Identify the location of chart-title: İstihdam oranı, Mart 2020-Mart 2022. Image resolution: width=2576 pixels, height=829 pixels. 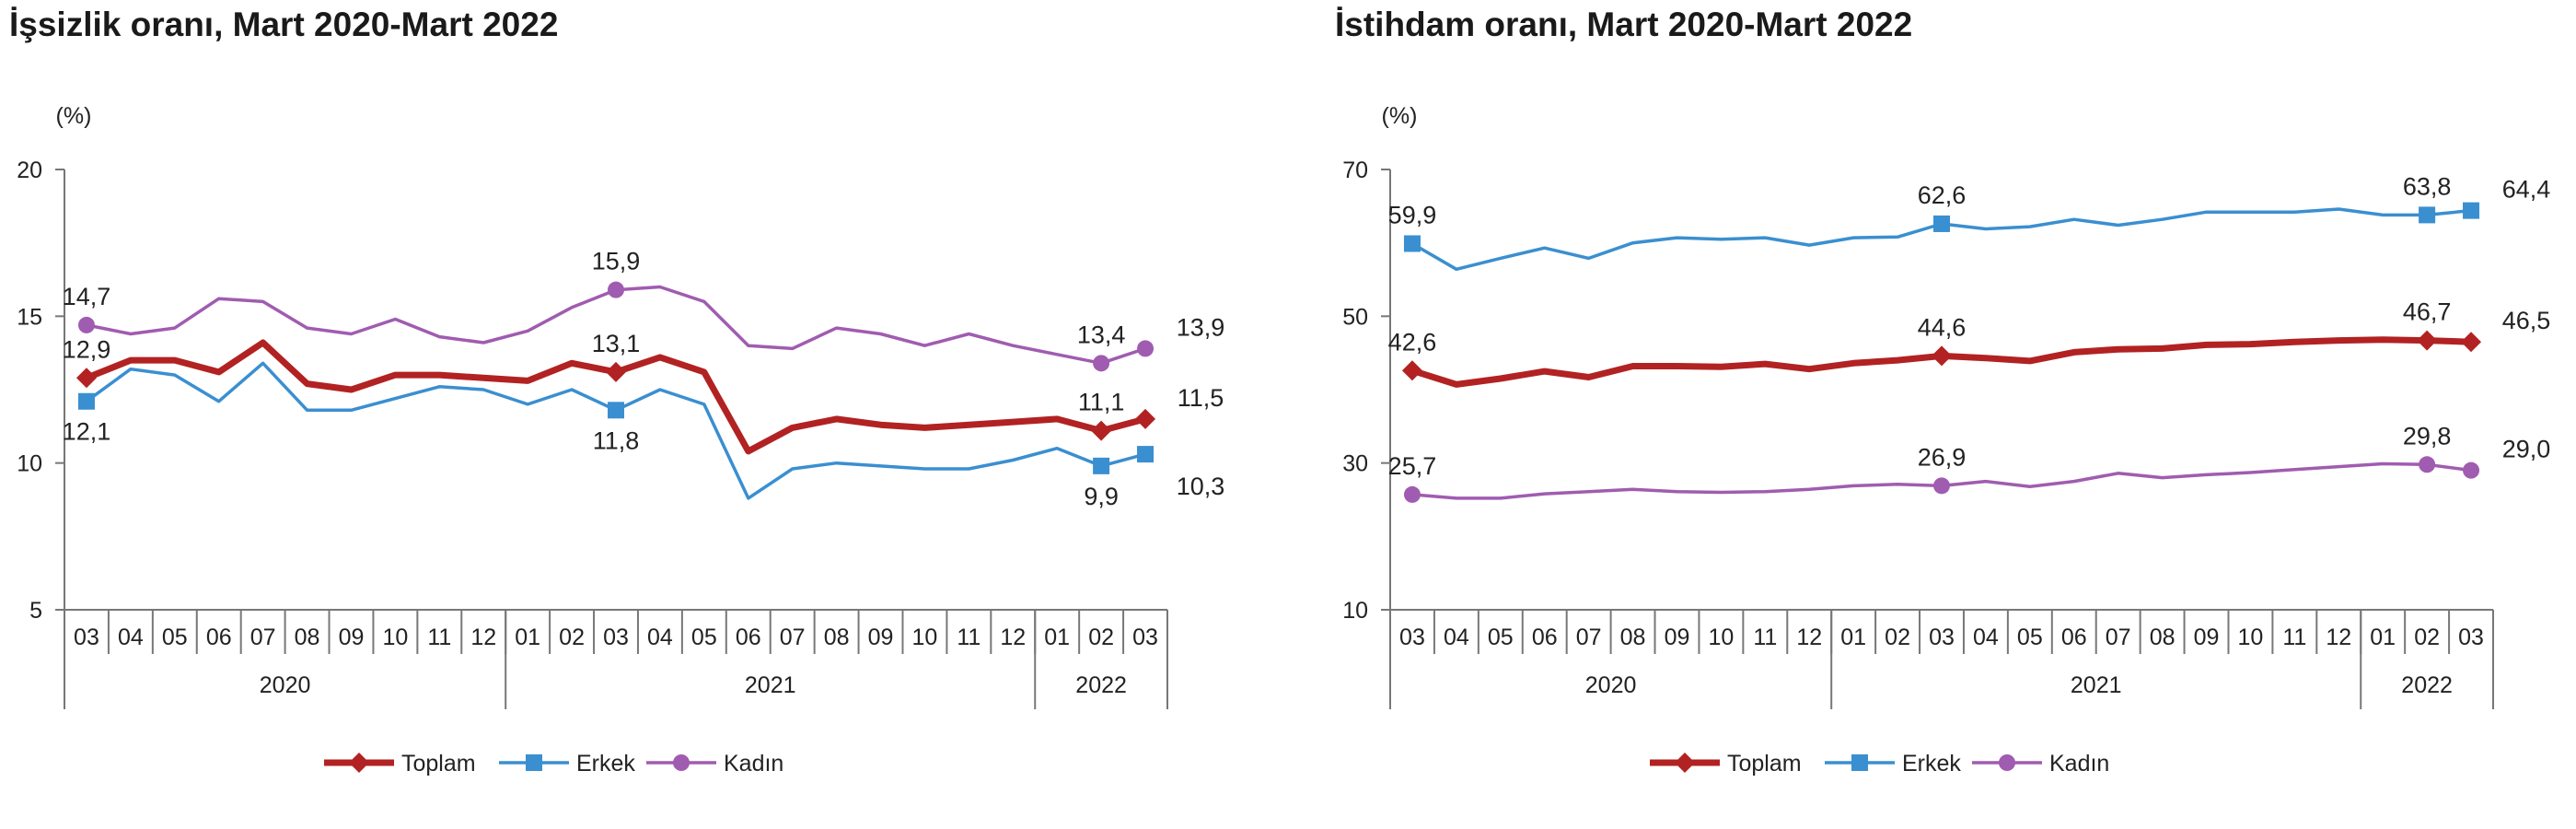
(1624, 24).